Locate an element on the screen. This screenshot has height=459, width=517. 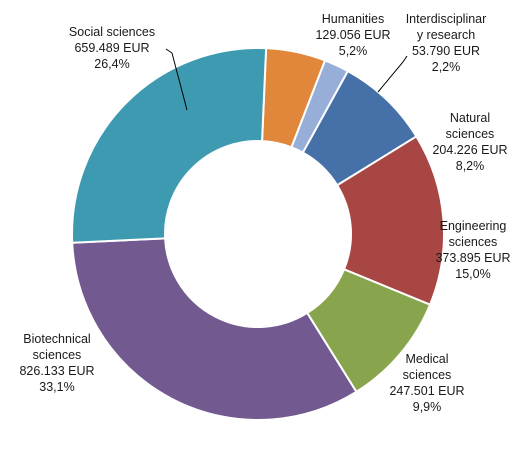
label-value: 204.226 EUR is located at coordinates (469, 150).